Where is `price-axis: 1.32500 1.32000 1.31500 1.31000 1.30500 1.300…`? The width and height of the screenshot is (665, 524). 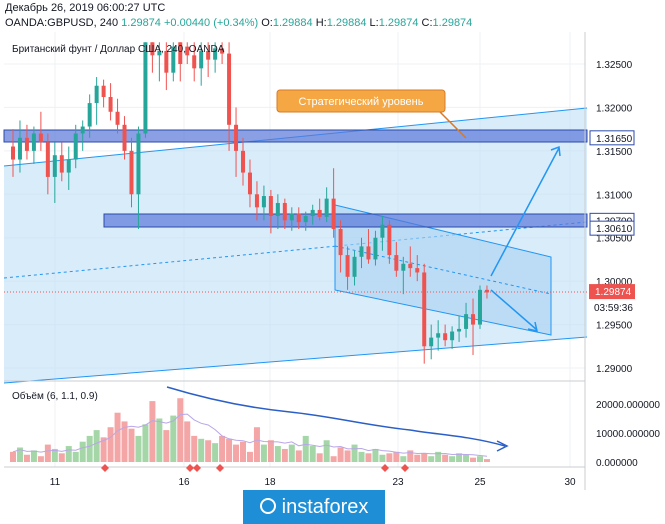
price-axis: 1.32500 1.32000 1.31500 1.31000 1.30500 1.300… is located at coordinates (612, 217).